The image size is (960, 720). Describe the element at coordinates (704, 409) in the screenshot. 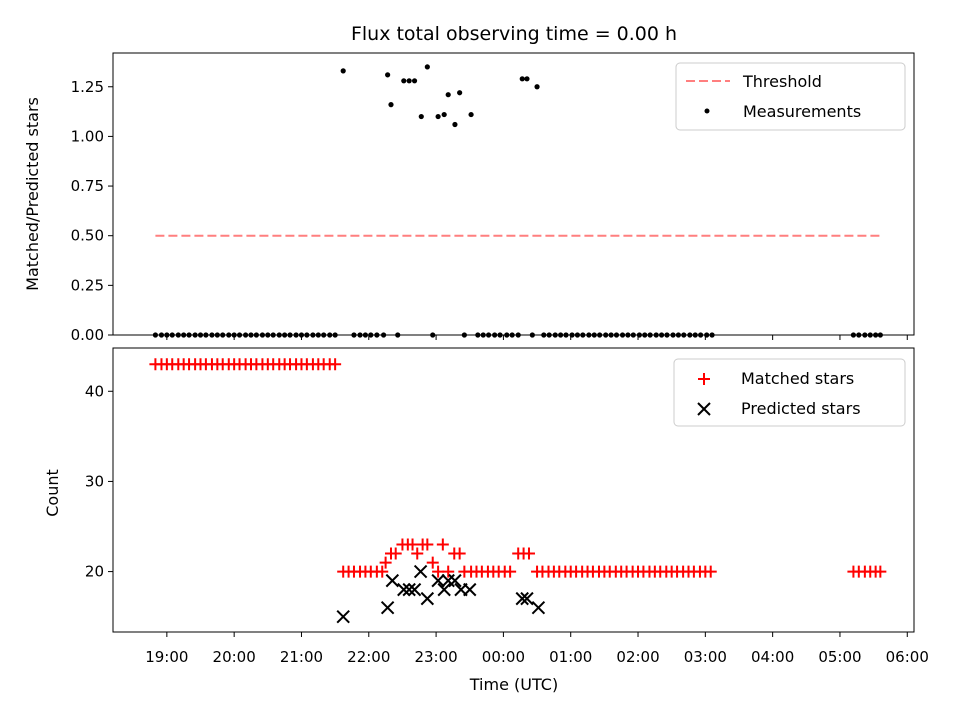

I see `predicted-stars-legend-marker` at that location.